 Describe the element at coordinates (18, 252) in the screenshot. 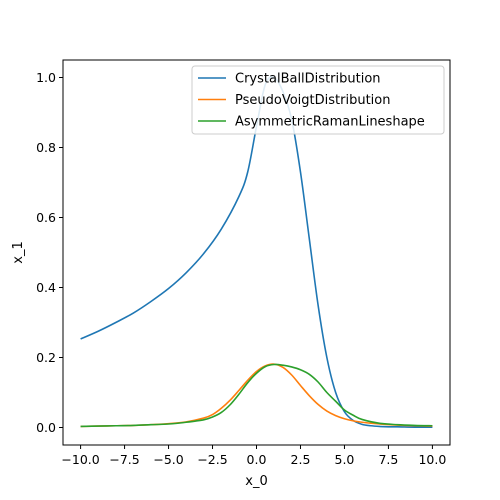

I see `y-axis-label: x_1` at that location.